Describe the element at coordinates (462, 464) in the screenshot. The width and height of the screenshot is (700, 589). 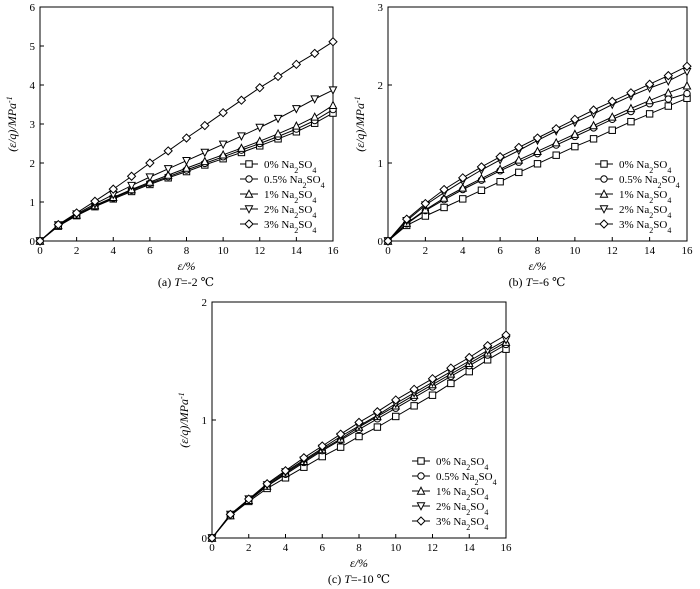
I see `legend-label: 0% Na2SO4` at that location.